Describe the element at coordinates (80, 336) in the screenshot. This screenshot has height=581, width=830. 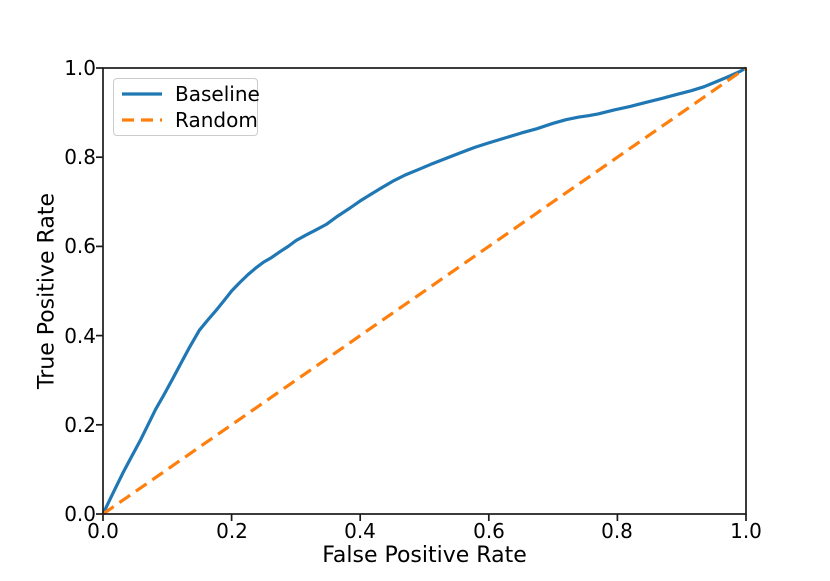
I see `y-tick-label-2: 0.4` at that location.